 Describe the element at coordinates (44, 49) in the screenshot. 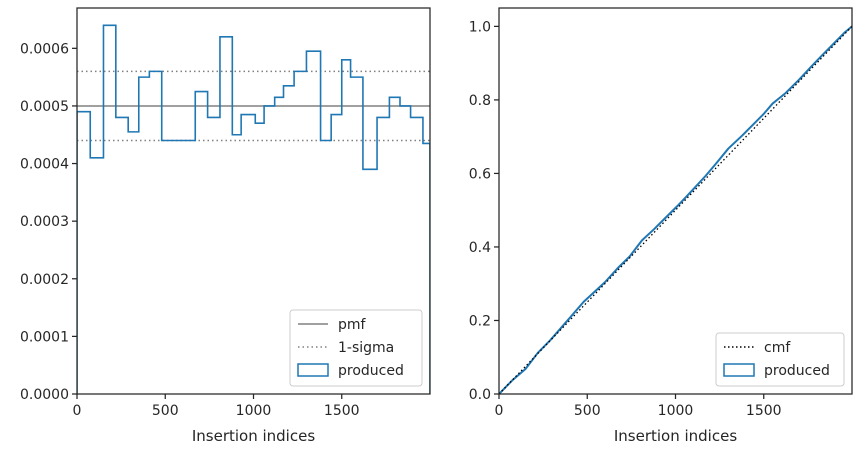

I see `y-tick-label: 0.0006` at that location.